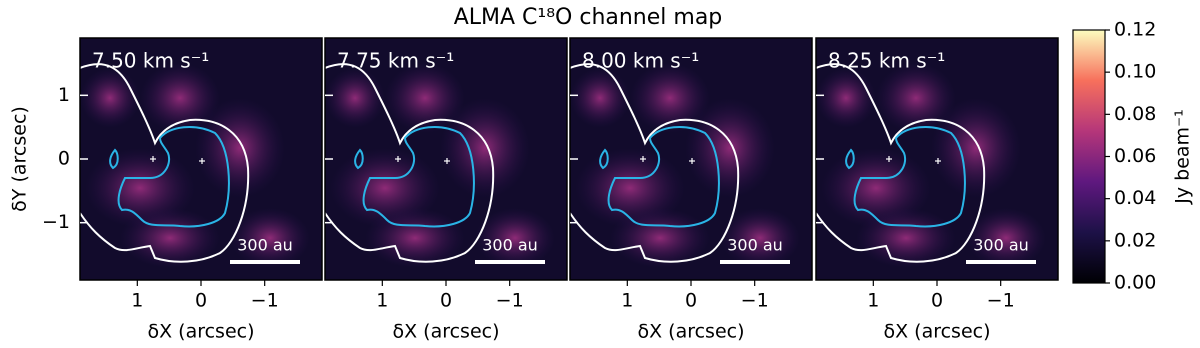 The image size is (1200, 348). What do you see at coordinates (20, 159) in the screenshot?
I see `y-axis-label: δY (arcsec)` at bounding box center [20, 159].